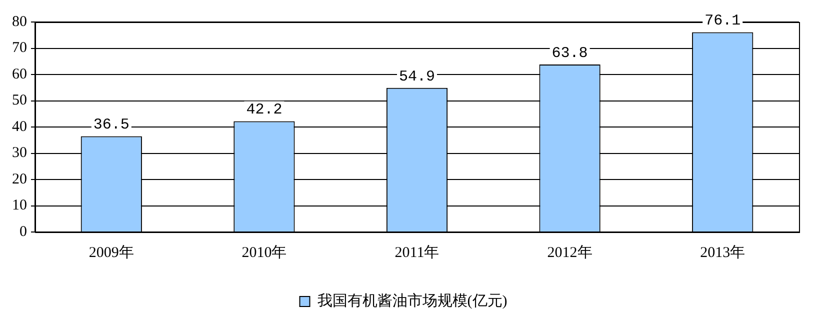 The image size is (813, 323). I want to click on x-tick-label: 2011年, so click(417, 252).